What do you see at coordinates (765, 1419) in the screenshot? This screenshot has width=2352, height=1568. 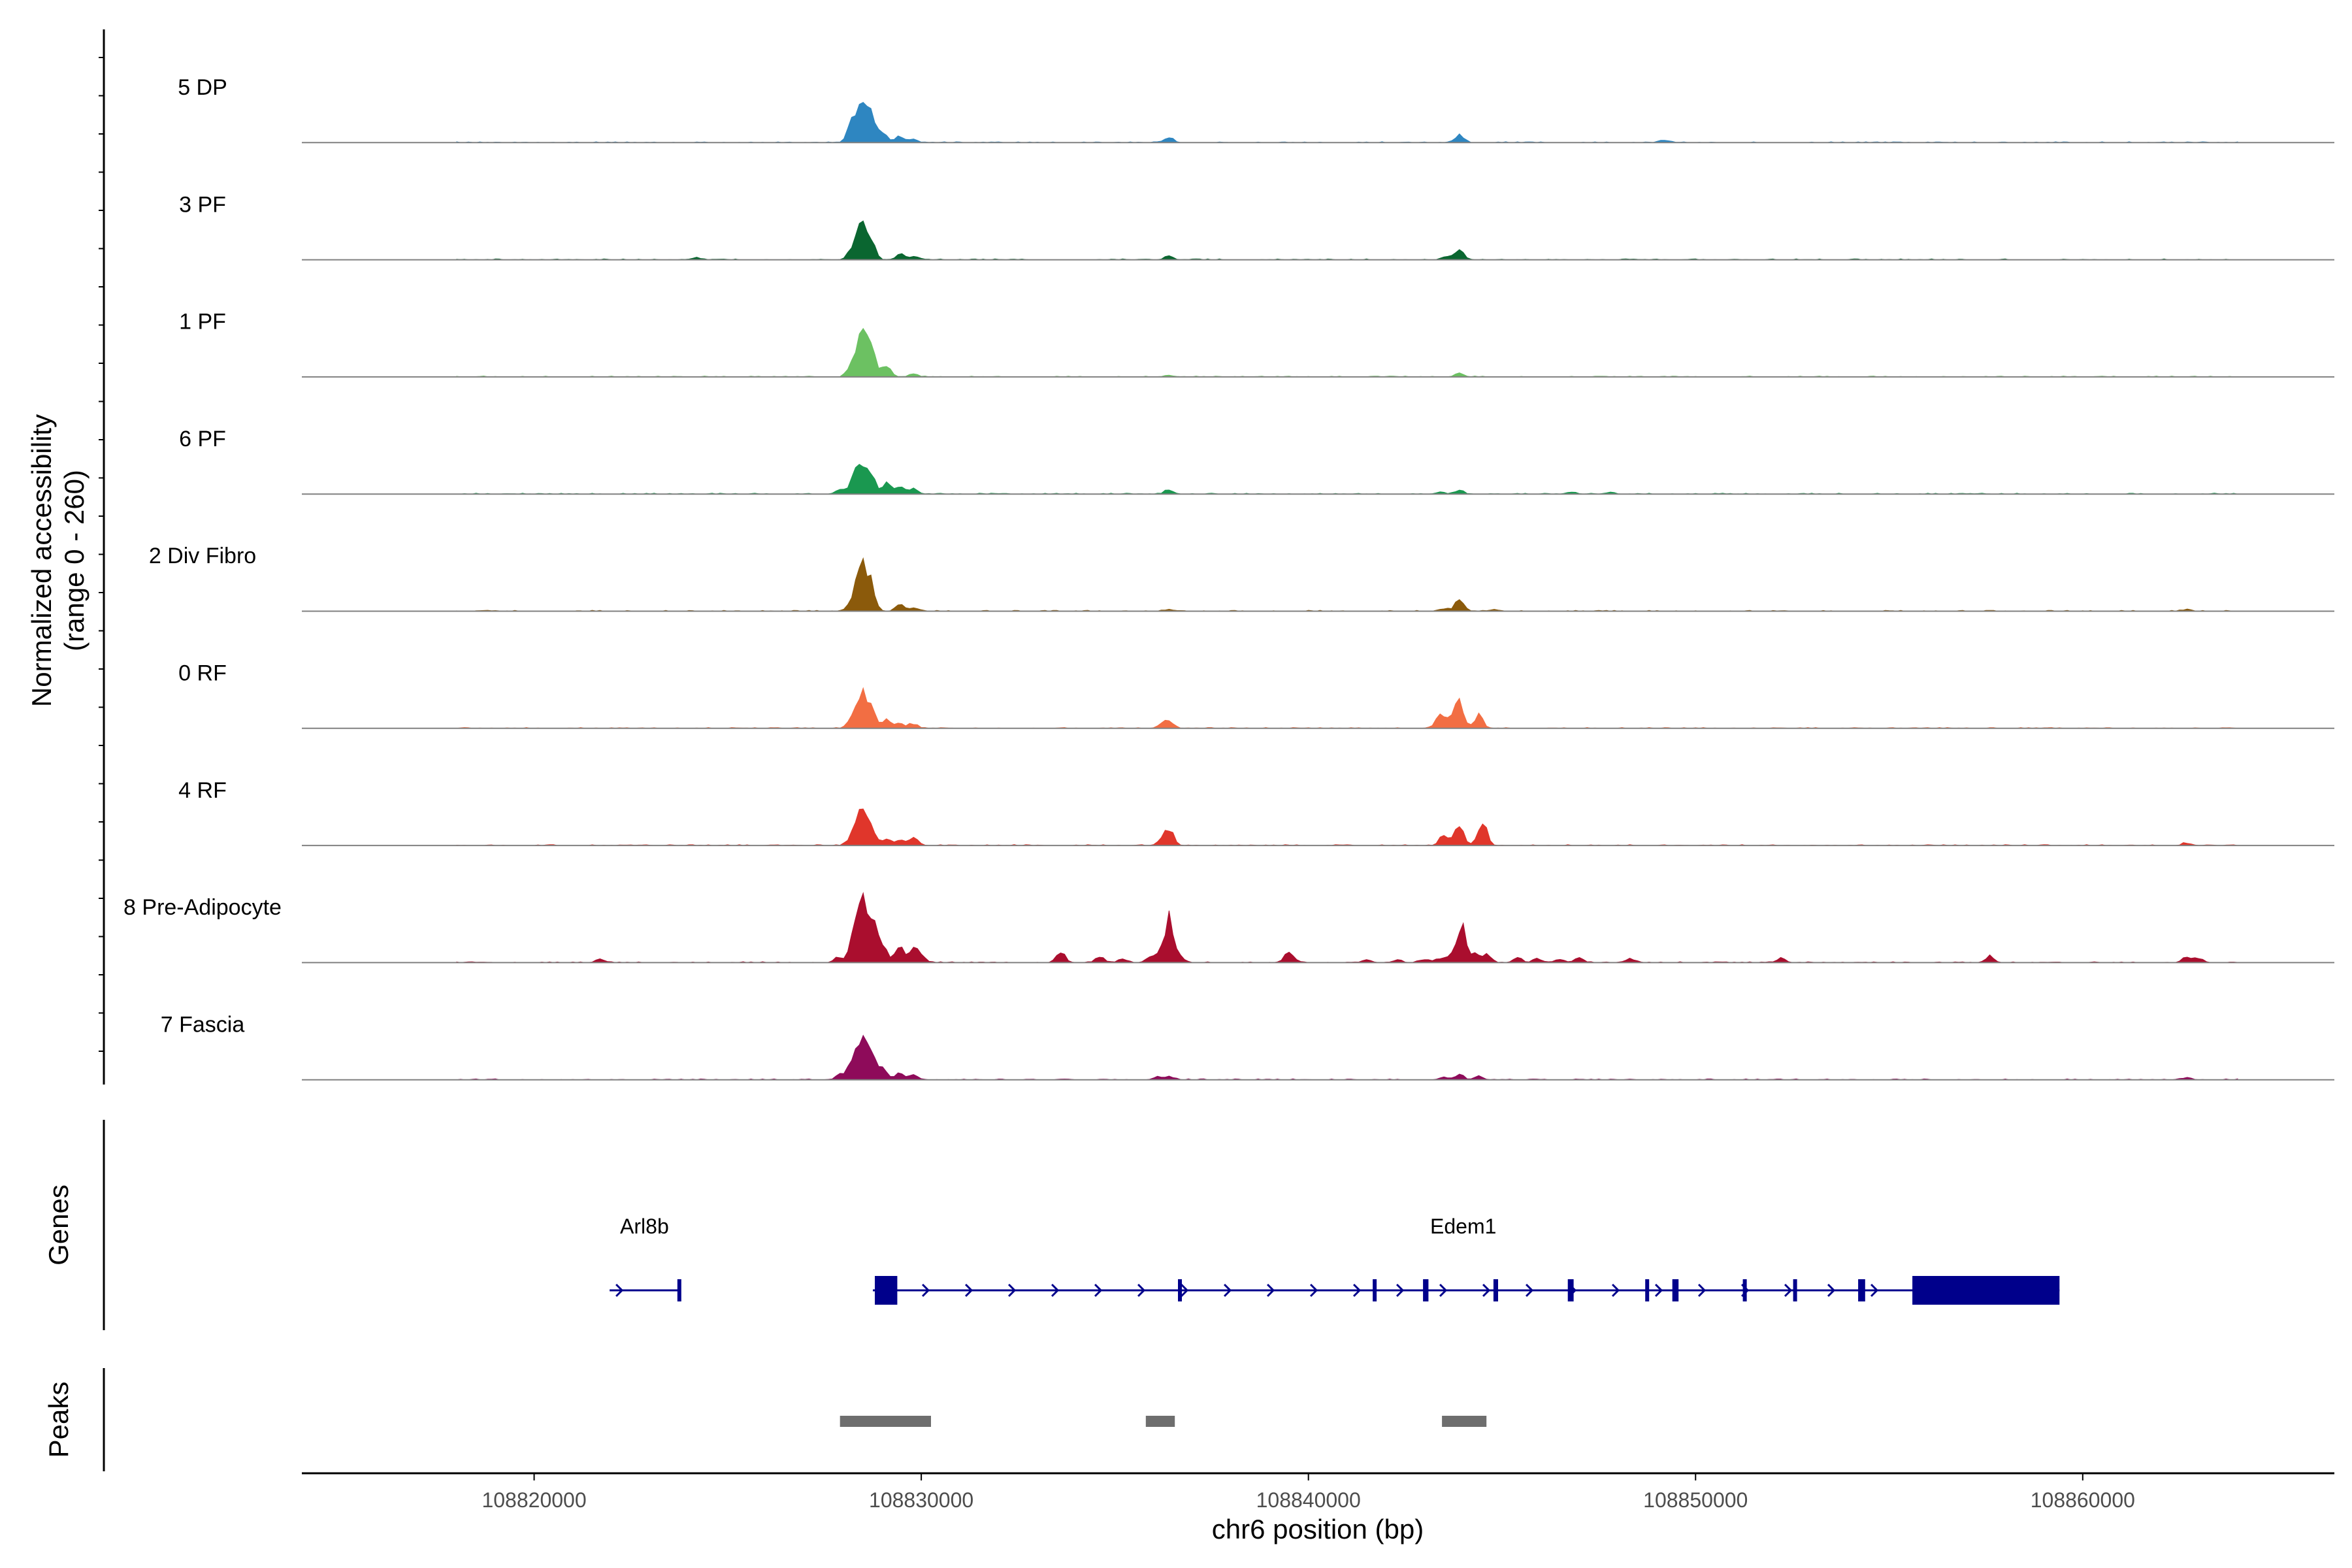 I see `peaks-panel: Peaks` at bounding box center [765, 1419].